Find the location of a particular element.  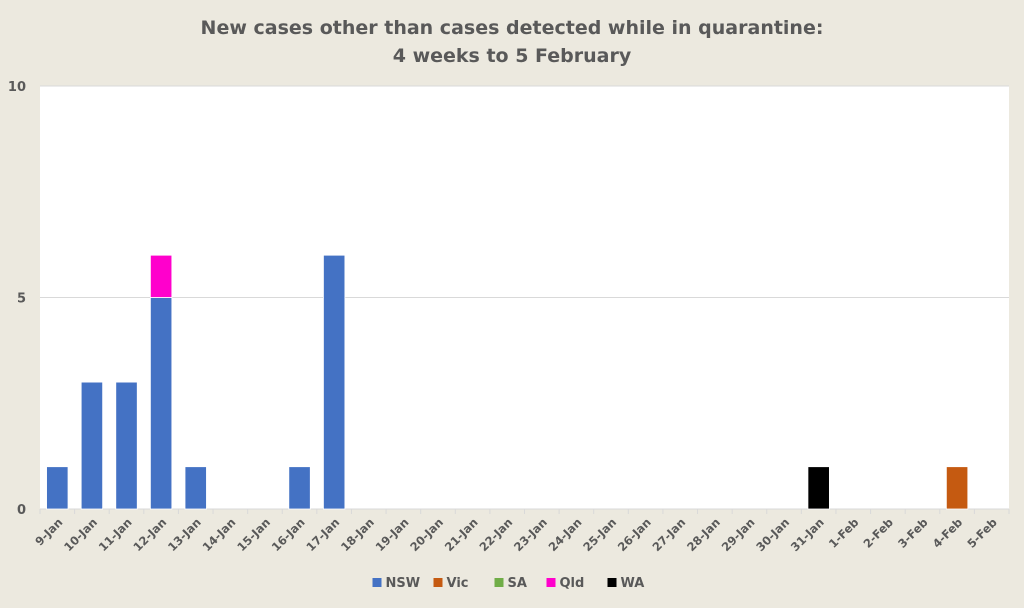

x-tick-label: 15-Jan is located at coordinates (253, 534).